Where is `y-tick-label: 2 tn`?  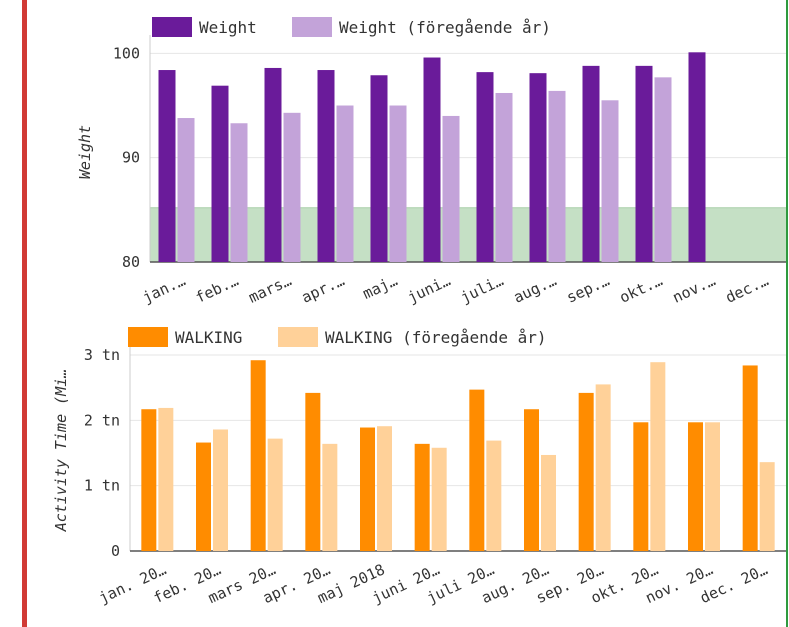
y-tick-label: 2 tn is located at coordinates (102, 420).